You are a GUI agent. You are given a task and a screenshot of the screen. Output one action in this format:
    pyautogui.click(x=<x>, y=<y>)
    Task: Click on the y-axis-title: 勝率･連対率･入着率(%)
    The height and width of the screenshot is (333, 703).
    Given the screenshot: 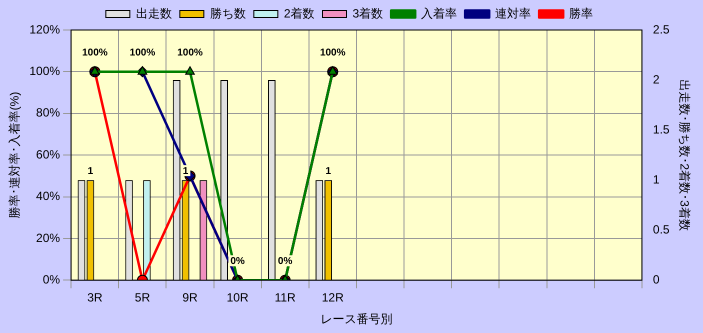 What is the action you would take?
    pyautogui.click(x=15, y=155)
    